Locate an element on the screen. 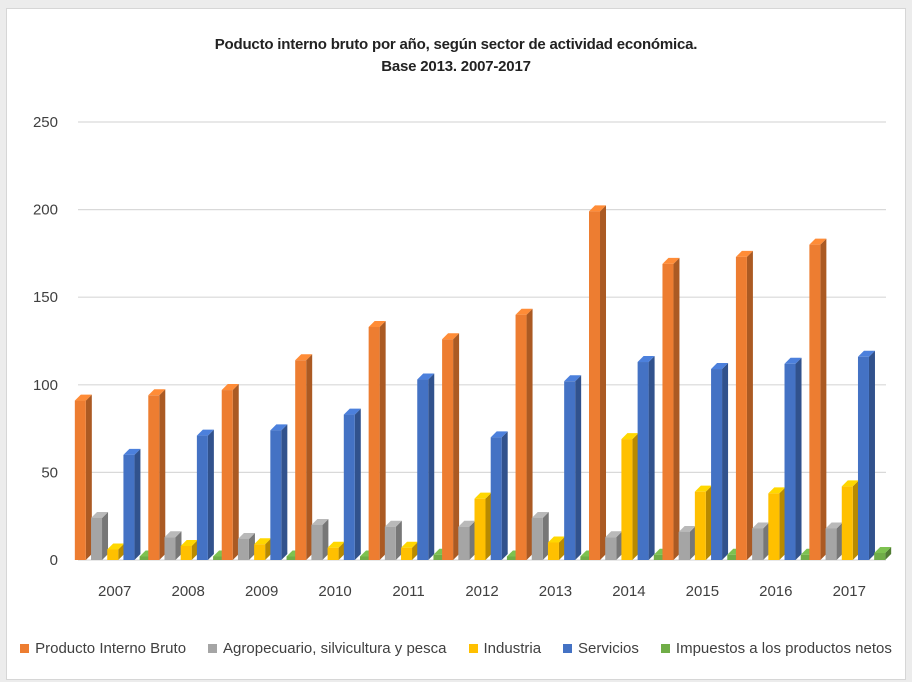 This screenshot has height=682, width=912. legend-label: Producto Interno Bruto is located at coordinates (111, 648).